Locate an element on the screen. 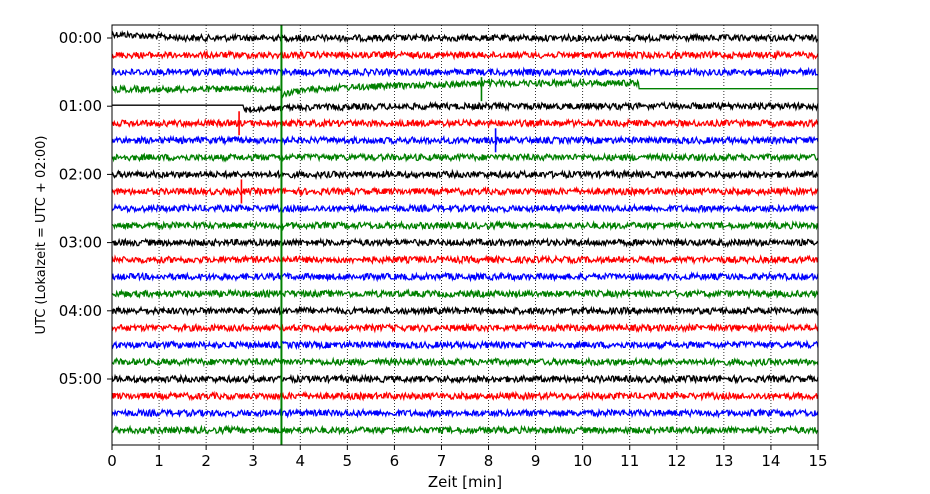  x-tick-label: 1 is located at coordinates (159, 461).